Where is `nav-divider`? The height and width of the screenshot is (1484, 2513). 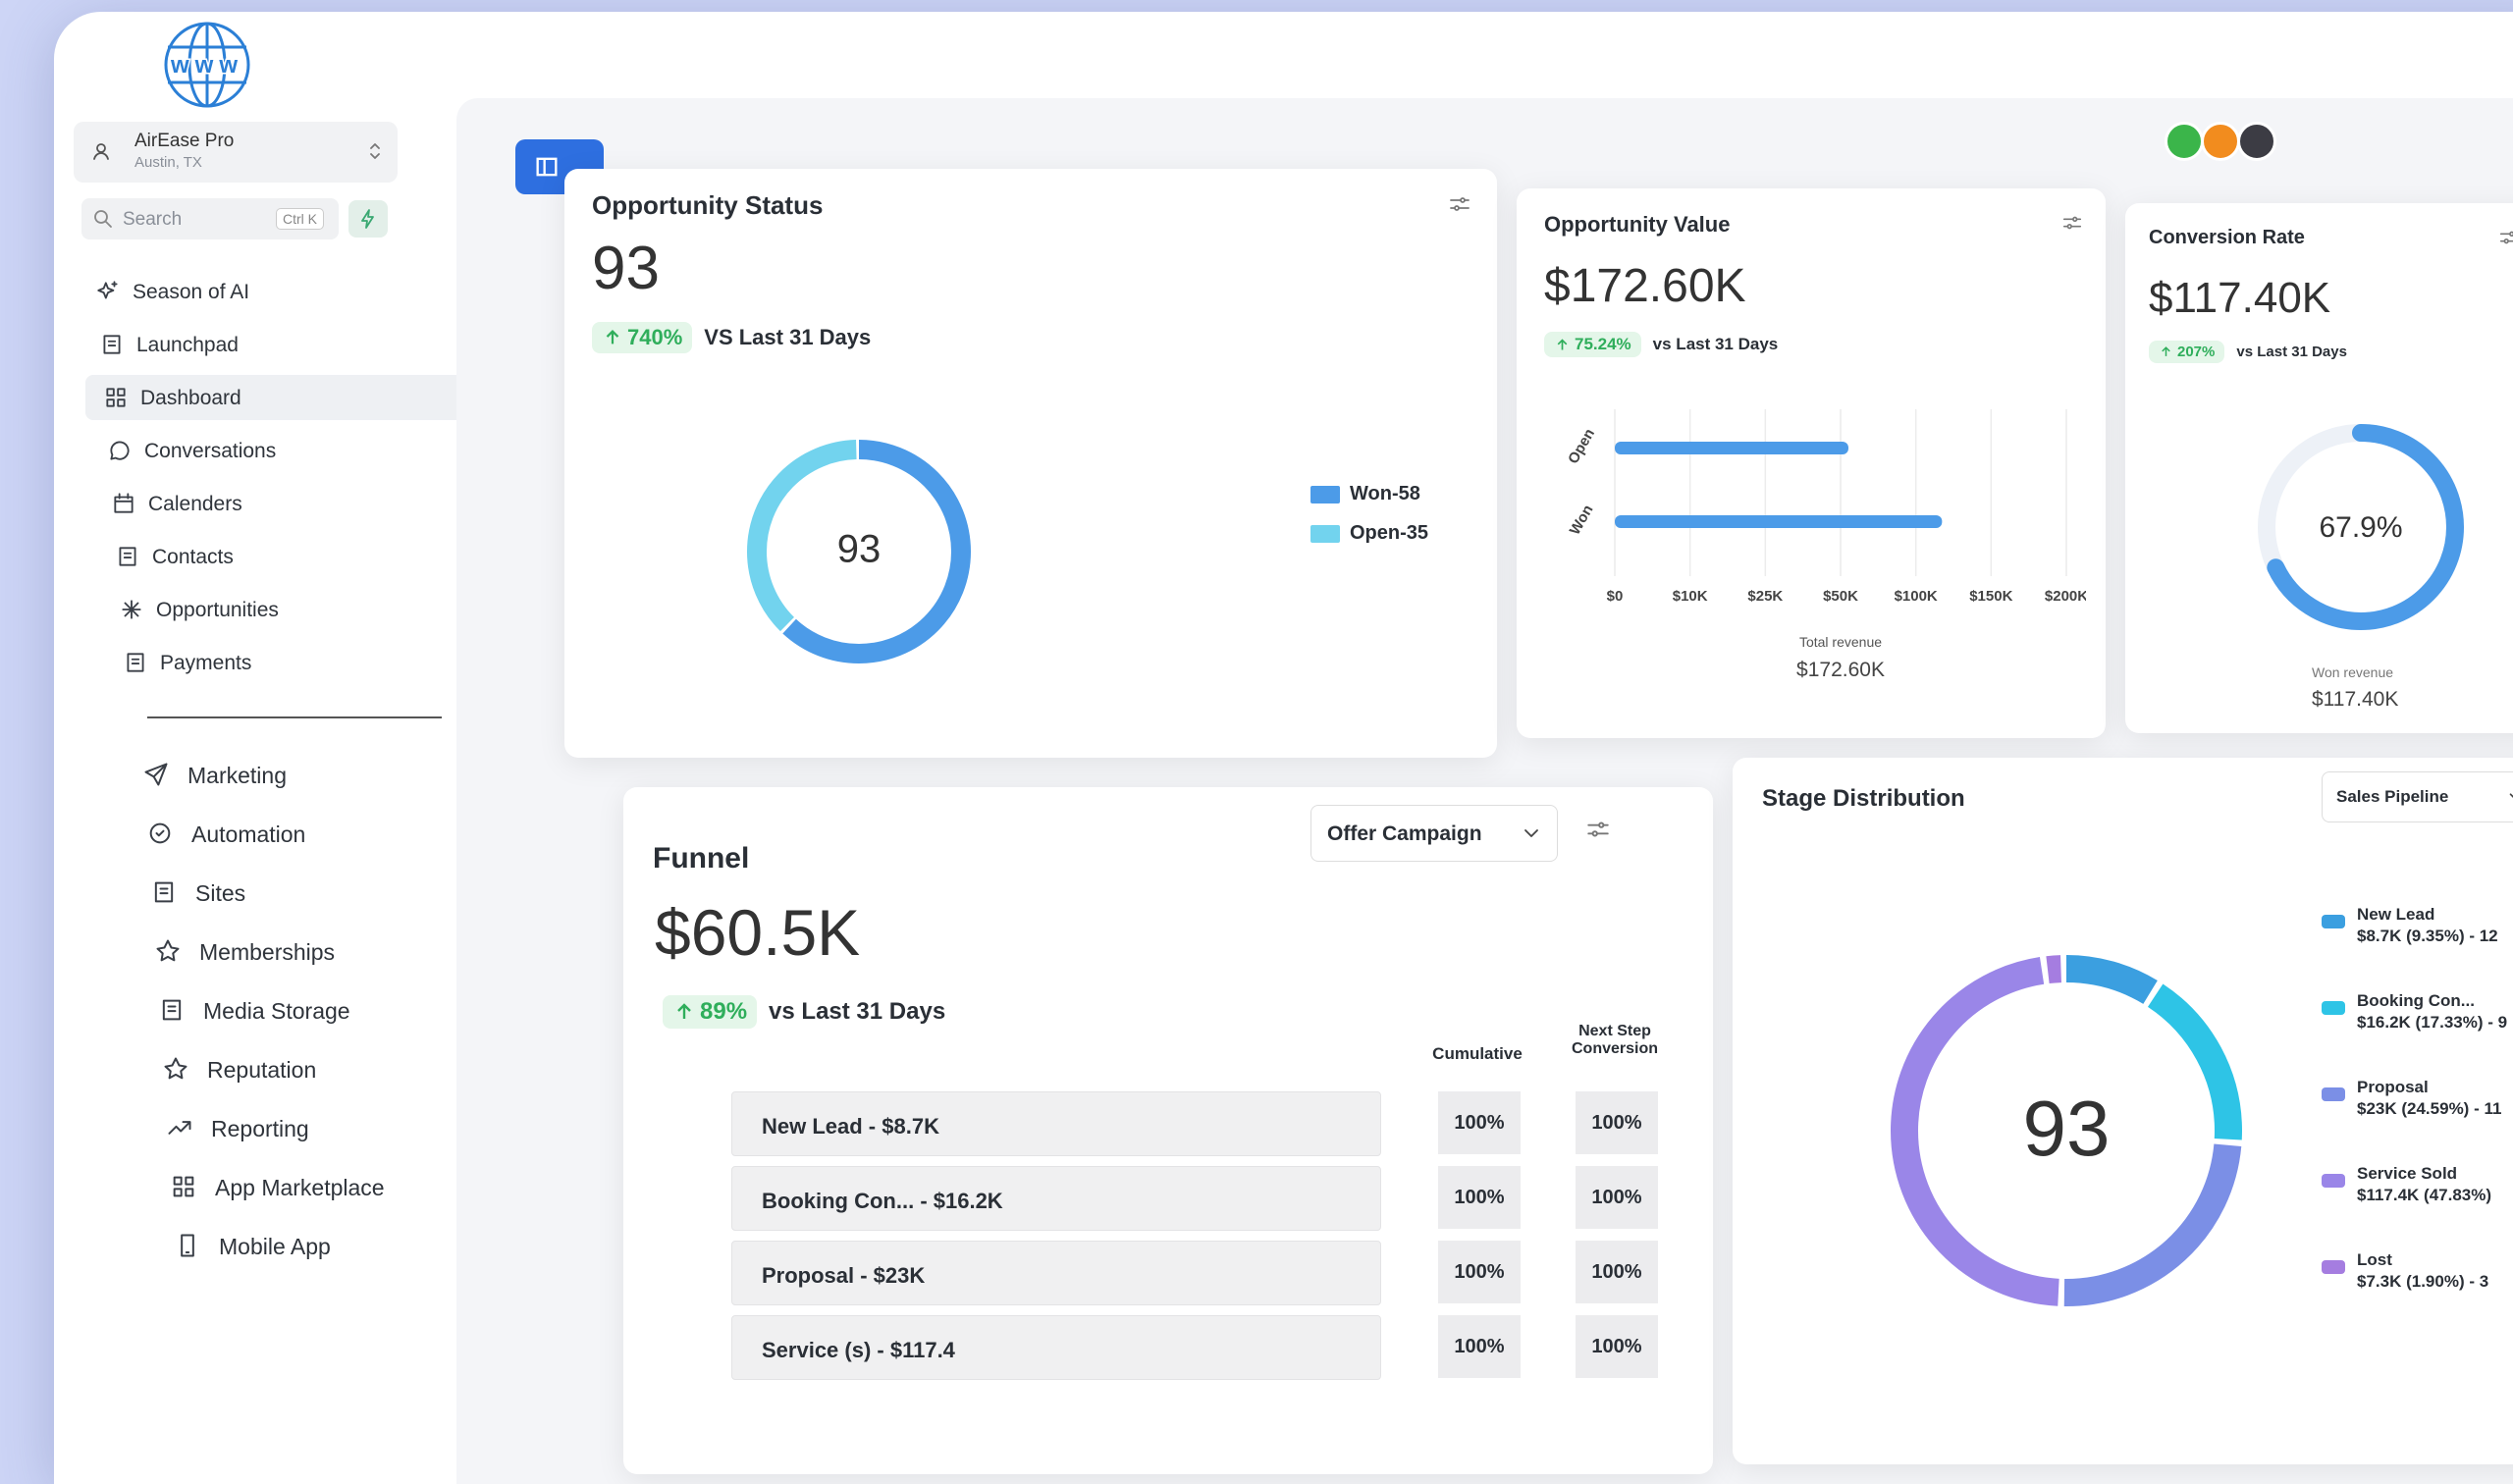 nav-divider is located at coordinates (294, 717).